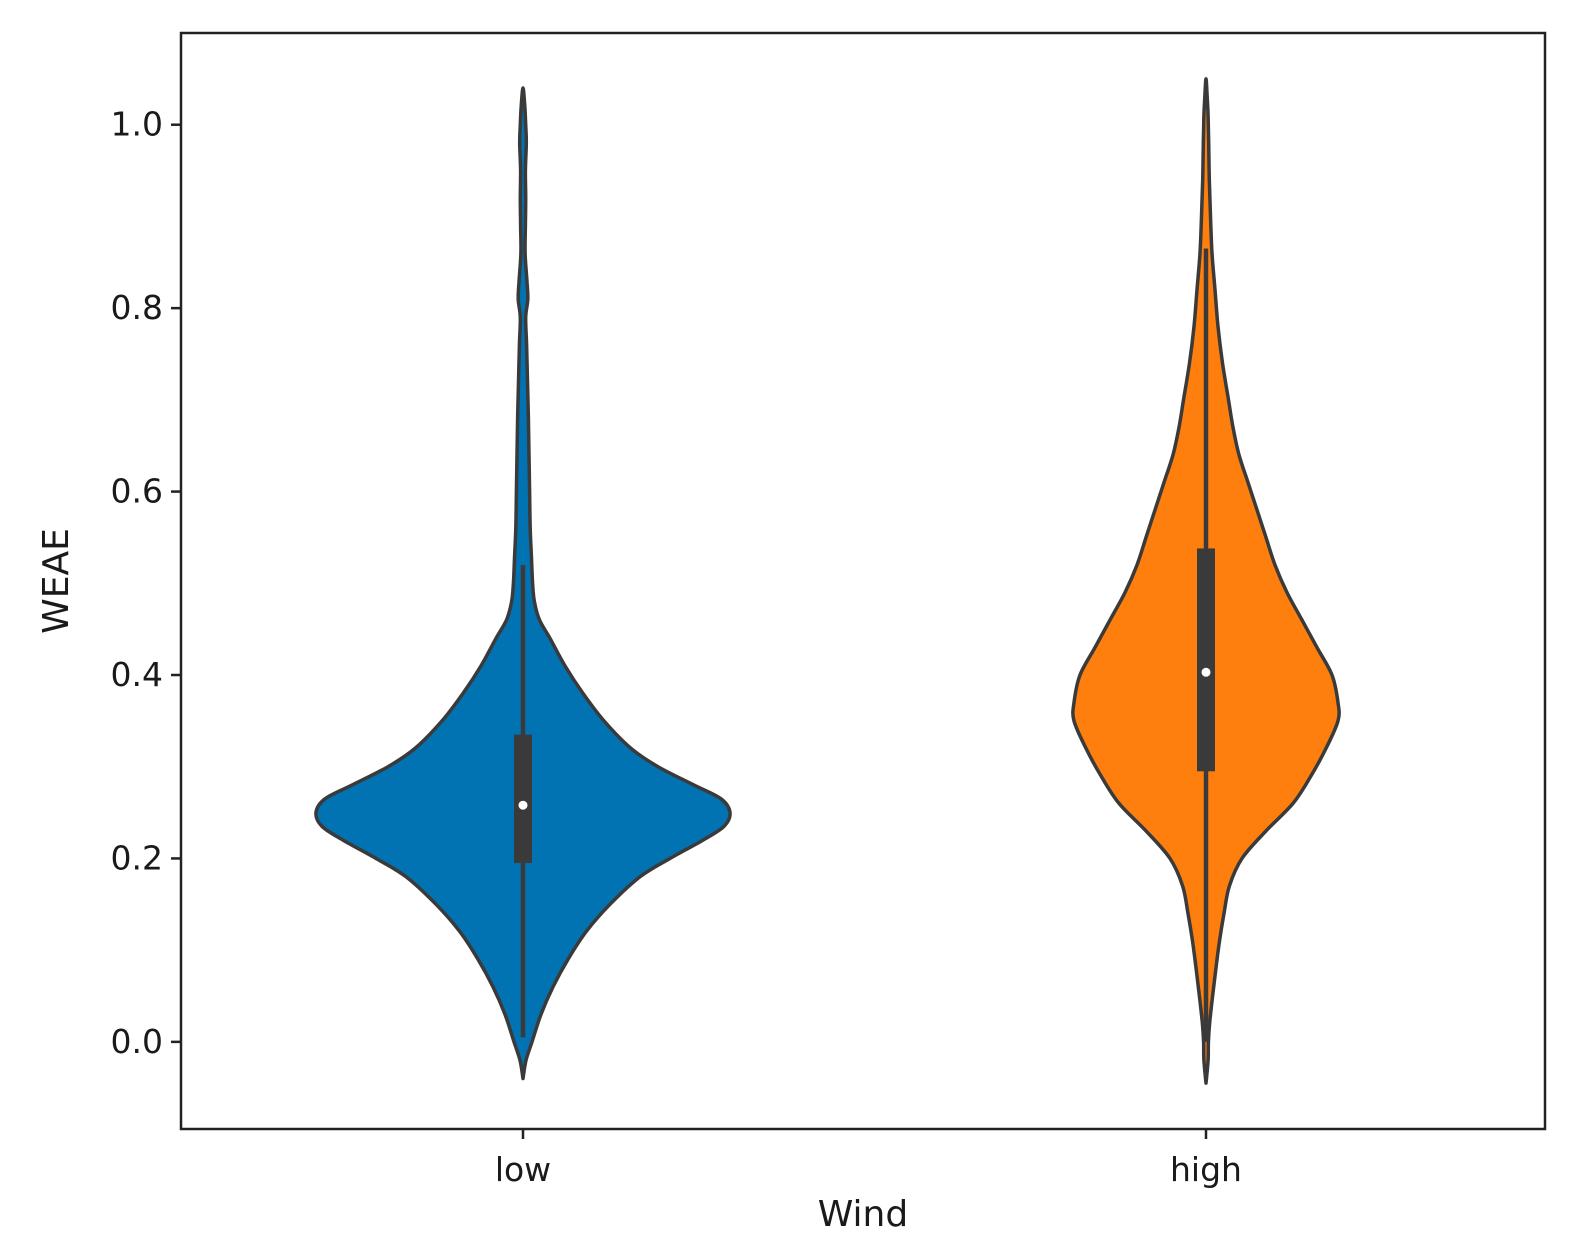  I want to click on y-axis-label: WEAE, so click(56, 581).